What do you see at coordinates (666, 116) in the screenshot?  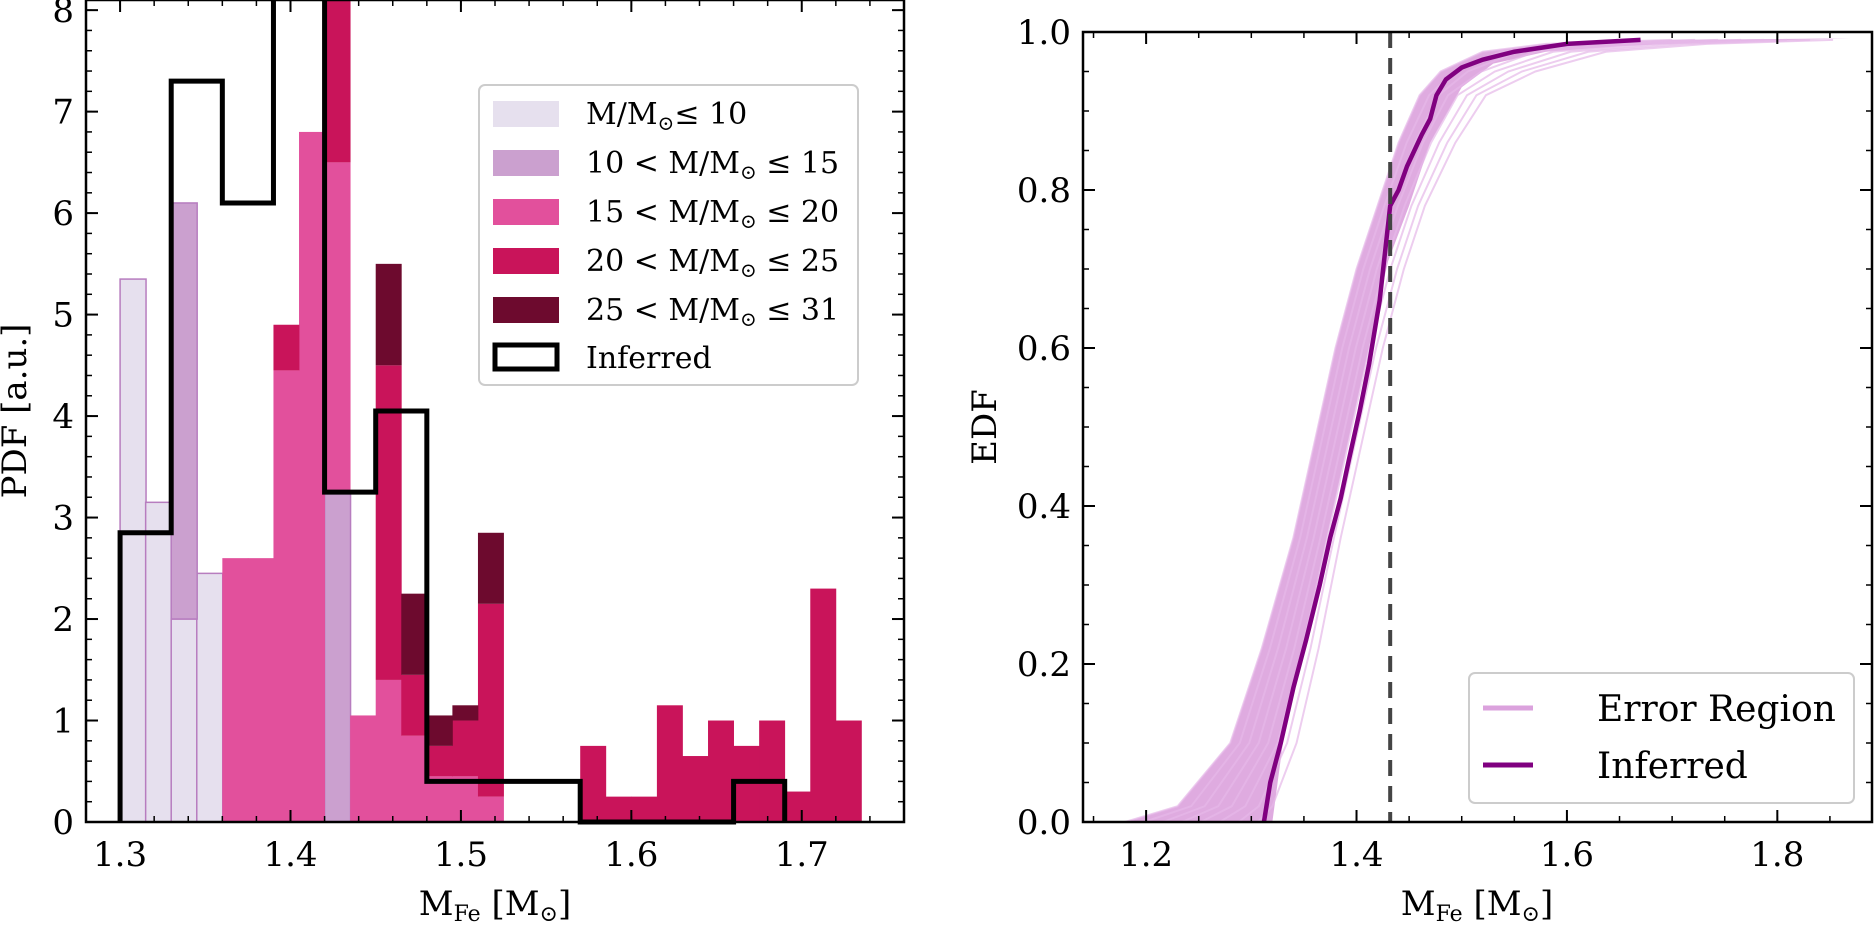 I see `legend-label-le10: M/M⊙≤ 10` at bounding box center [666, 116].